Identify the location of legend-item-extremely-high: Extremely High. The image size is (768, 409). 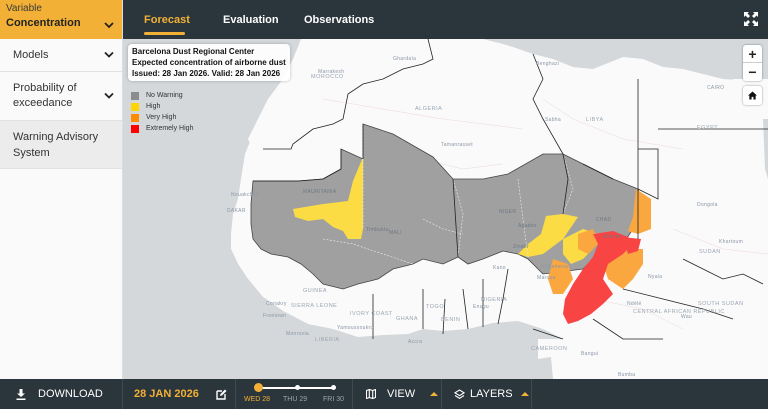
(162, 128).